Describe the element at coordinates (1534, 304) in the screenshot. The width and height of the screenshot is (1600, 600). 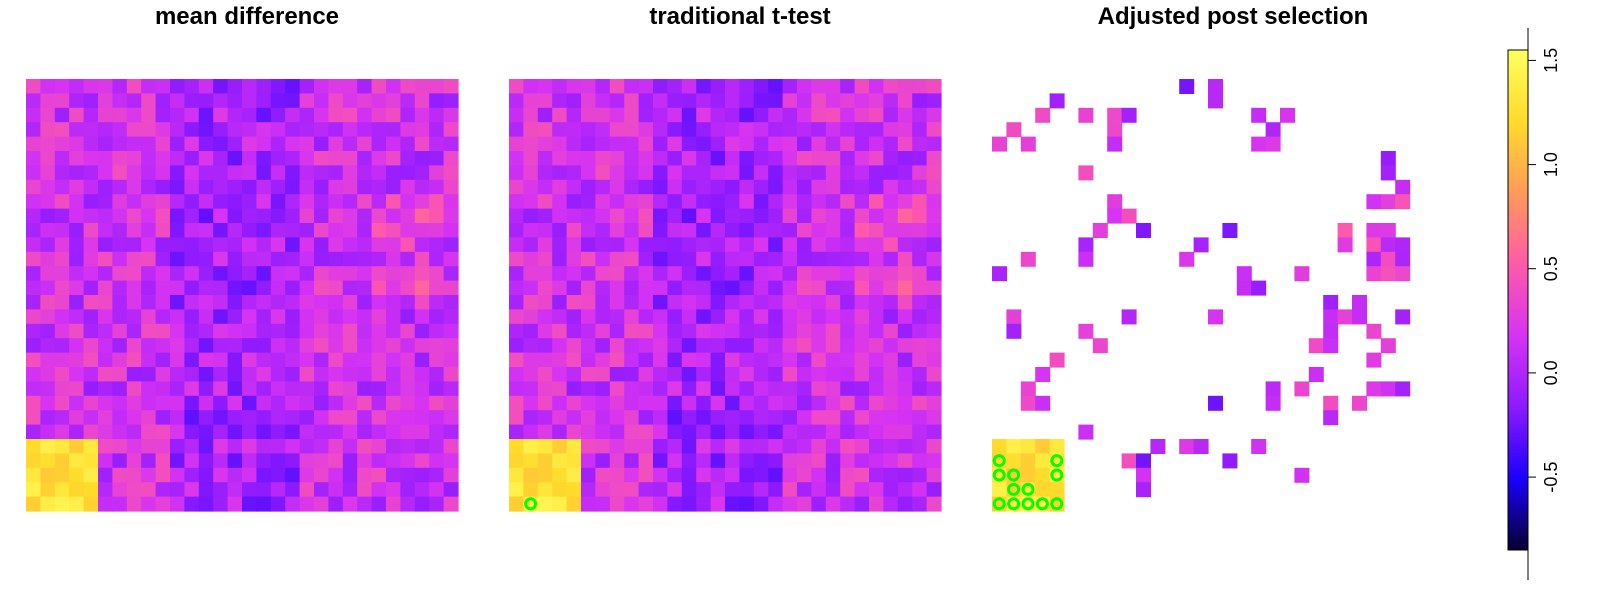
I see `colorbar: -0.50.00.51.01.5` at that location.